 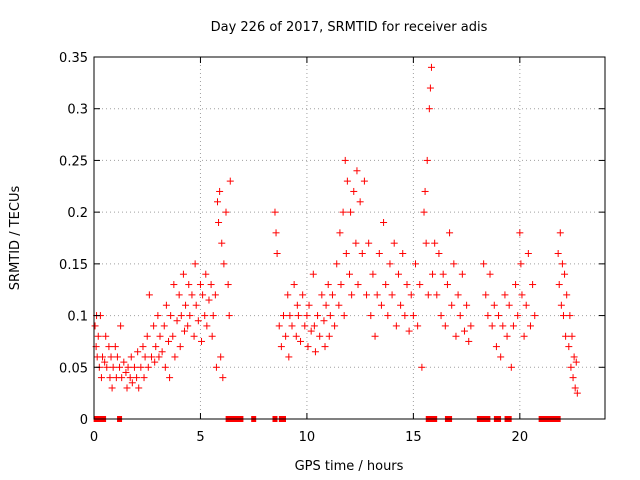 What do you see at coordinates (84, 420) in the screenshot?
I see `y-tick-label: 0` at bounding box center [84, 420].